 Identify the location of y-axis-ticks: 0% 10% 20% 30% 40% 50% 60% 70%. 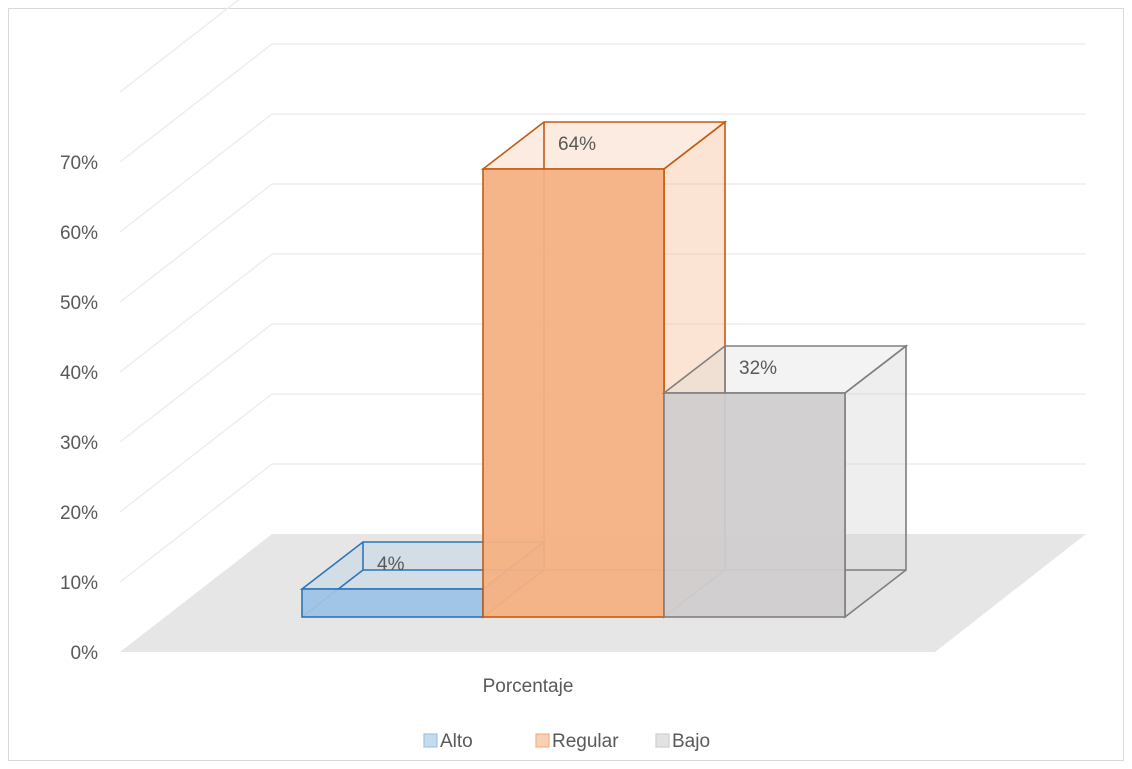
(79, 408).